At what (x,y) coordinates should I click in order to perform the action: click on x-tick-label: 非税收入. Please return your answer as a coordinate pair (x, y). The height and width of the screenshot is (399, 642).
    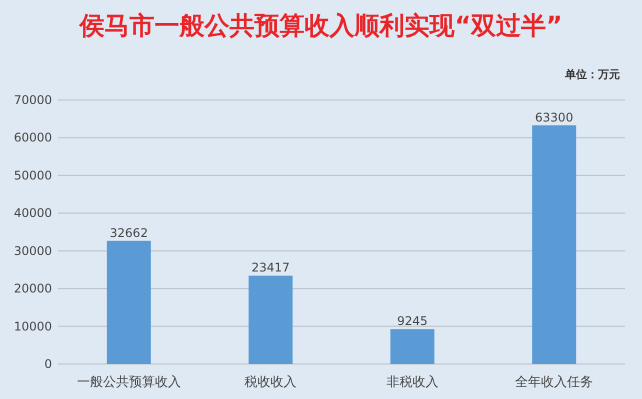
    Looking at the image, I should click on (412, 382).